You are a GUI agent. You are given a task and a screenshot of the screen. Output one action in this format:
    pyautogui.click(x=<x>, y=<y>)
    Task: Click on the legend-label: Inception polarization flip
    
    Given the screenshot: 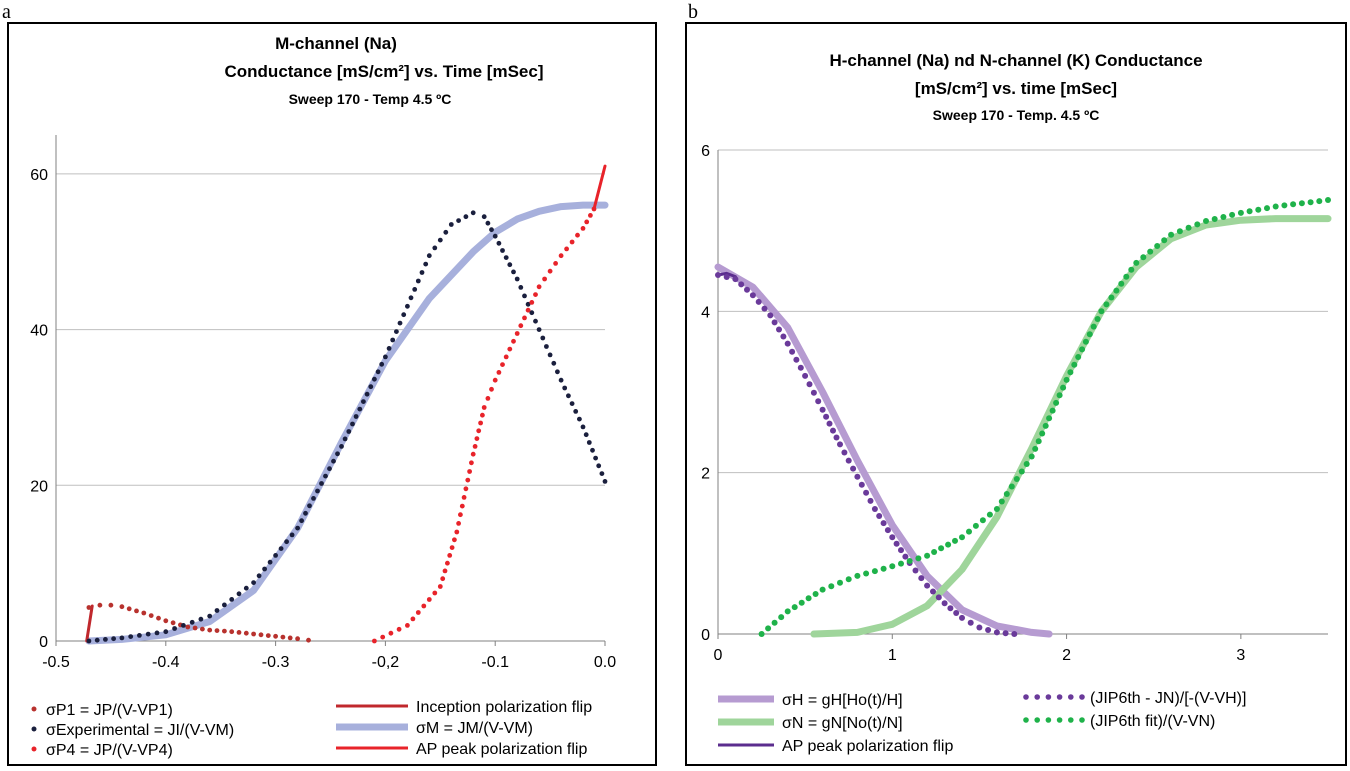 What is the action you would take?
    pyautogui.click(x=504, y=707)
    